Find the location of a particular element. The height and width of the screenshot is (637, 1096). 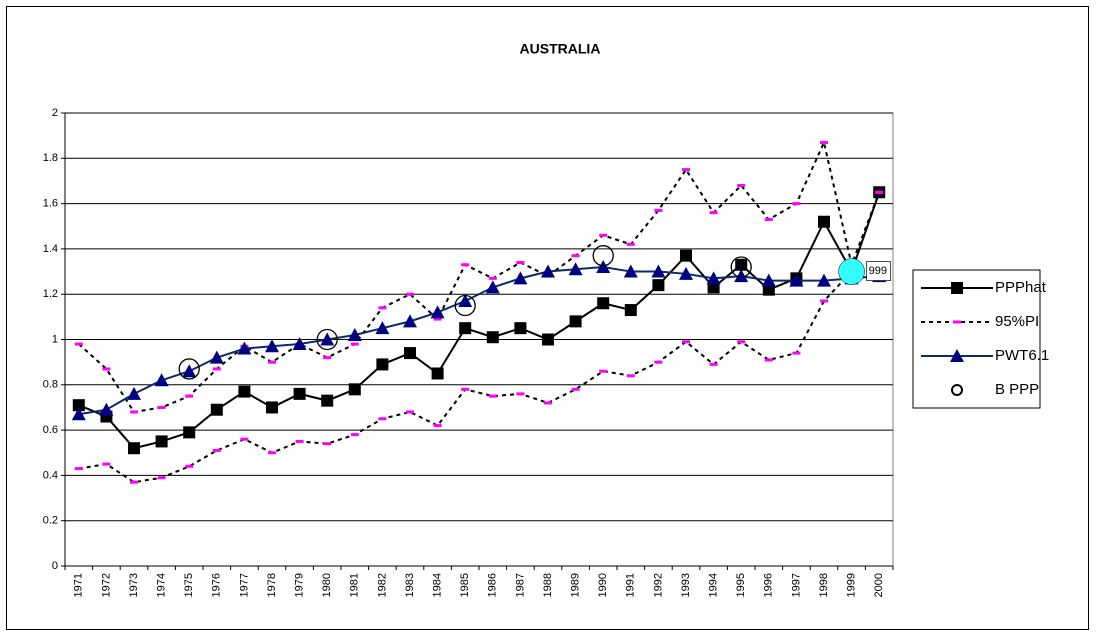

x-tick-label: 1994 is located at coordinates (714, 585).